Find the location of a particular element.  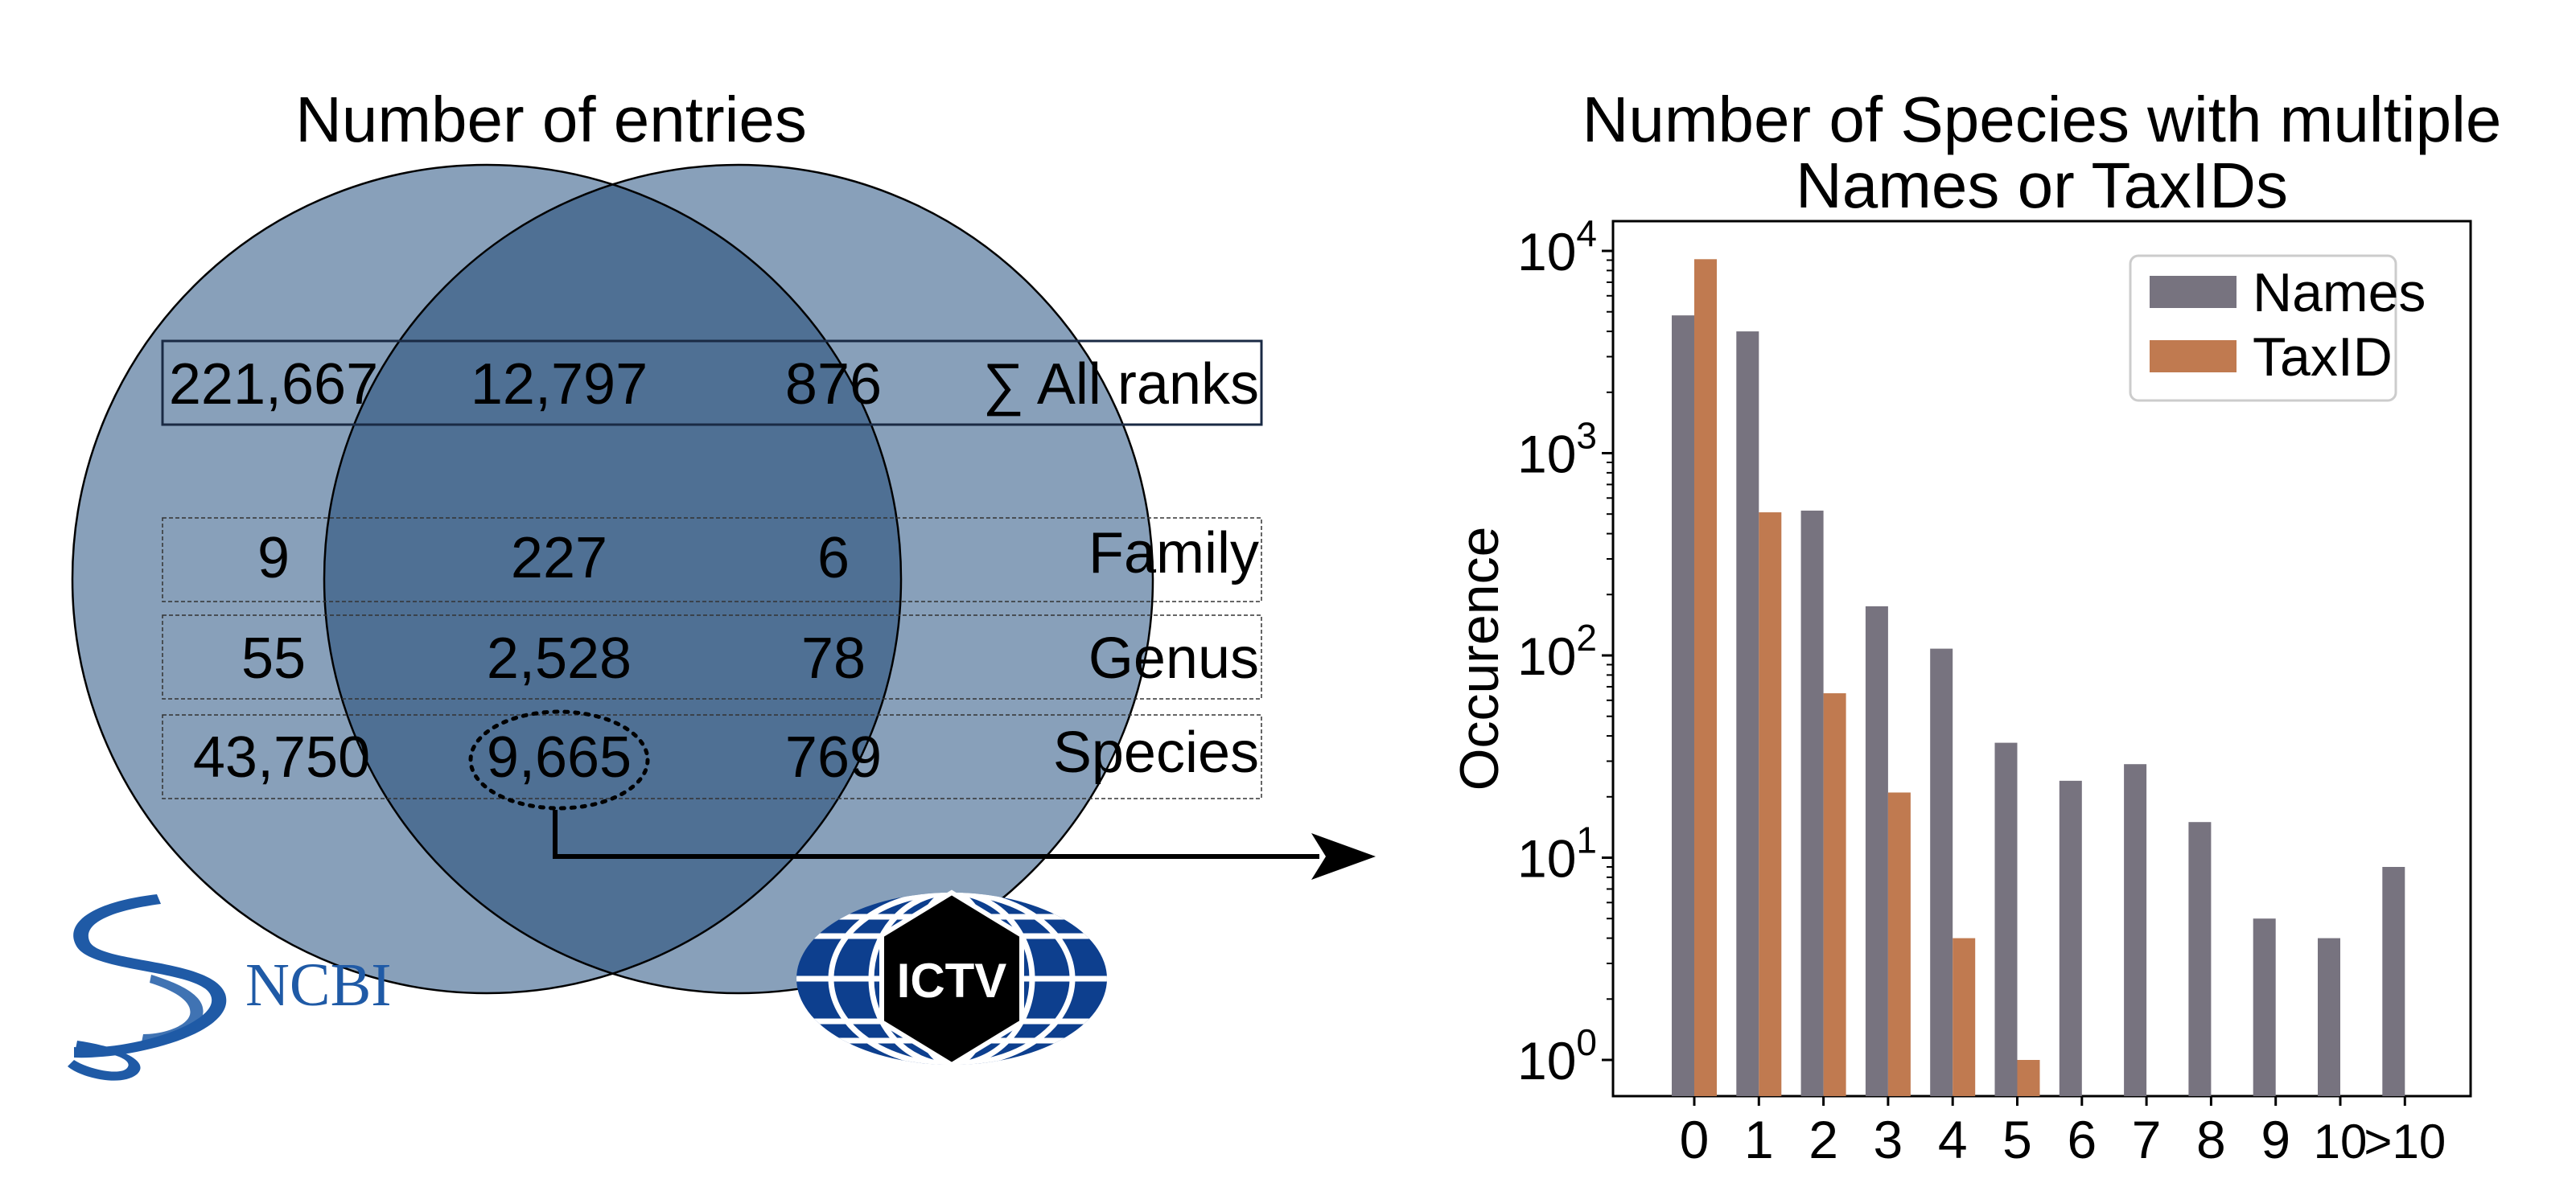

x-tick-label: 9 is located at coordinates (2275, 1139).